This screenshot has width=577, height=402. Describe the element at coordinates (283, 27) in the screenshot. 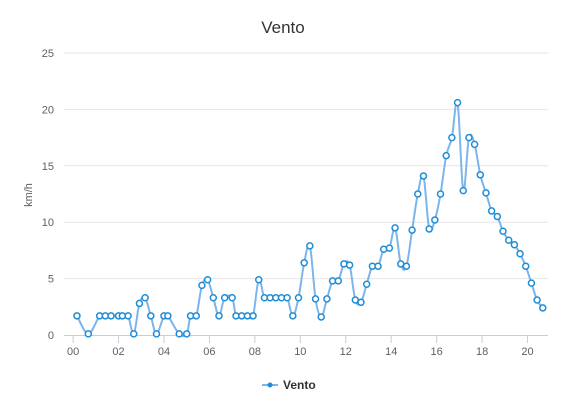

I see `chart-title: Vento` at that location.